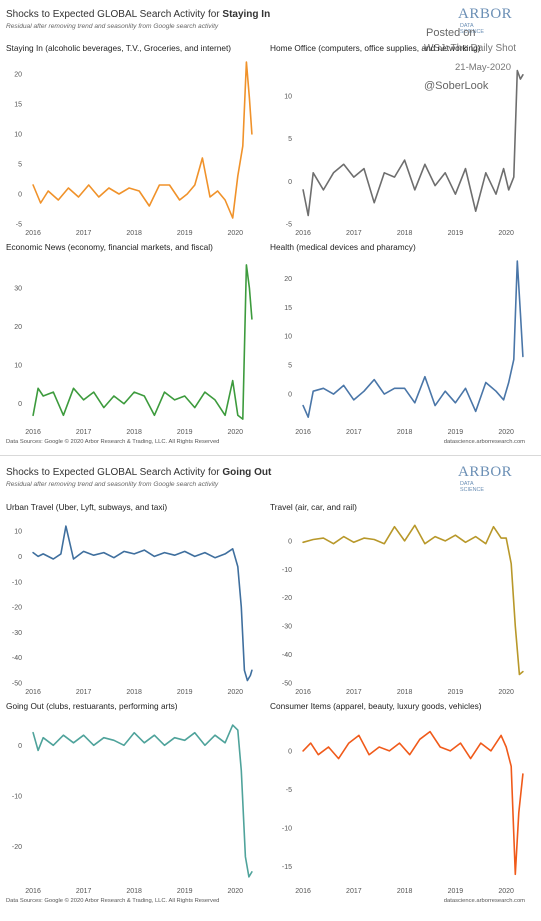  What do you see at coordinates (456, 86) in the screenshot?
I see `overlay-handle: @SoberLook` at bounding box center [456, 86].